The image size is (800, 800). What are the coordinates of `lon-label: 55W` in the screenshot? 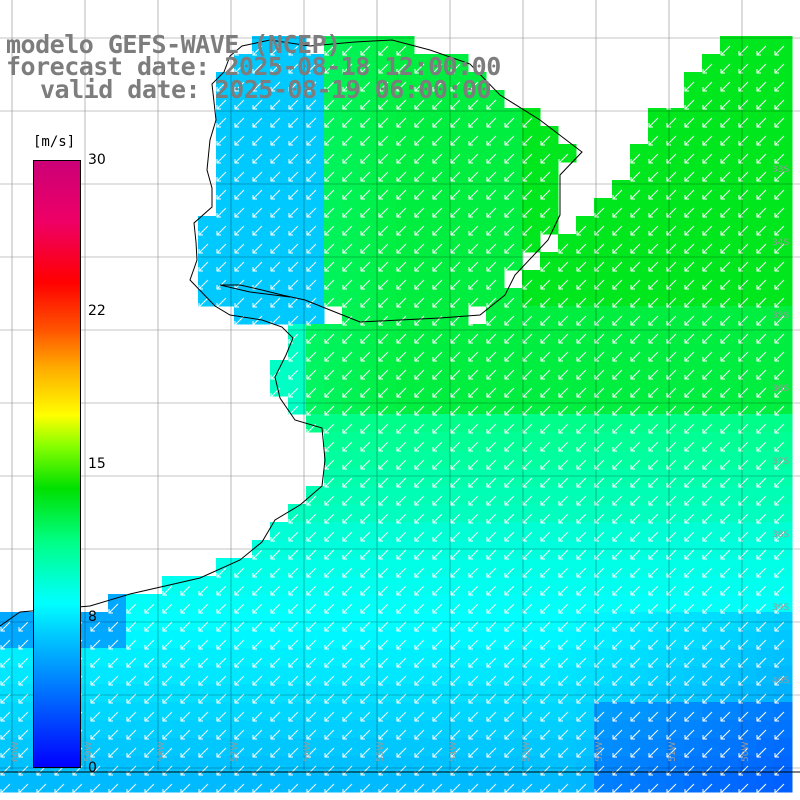 It's located at (381, 752).